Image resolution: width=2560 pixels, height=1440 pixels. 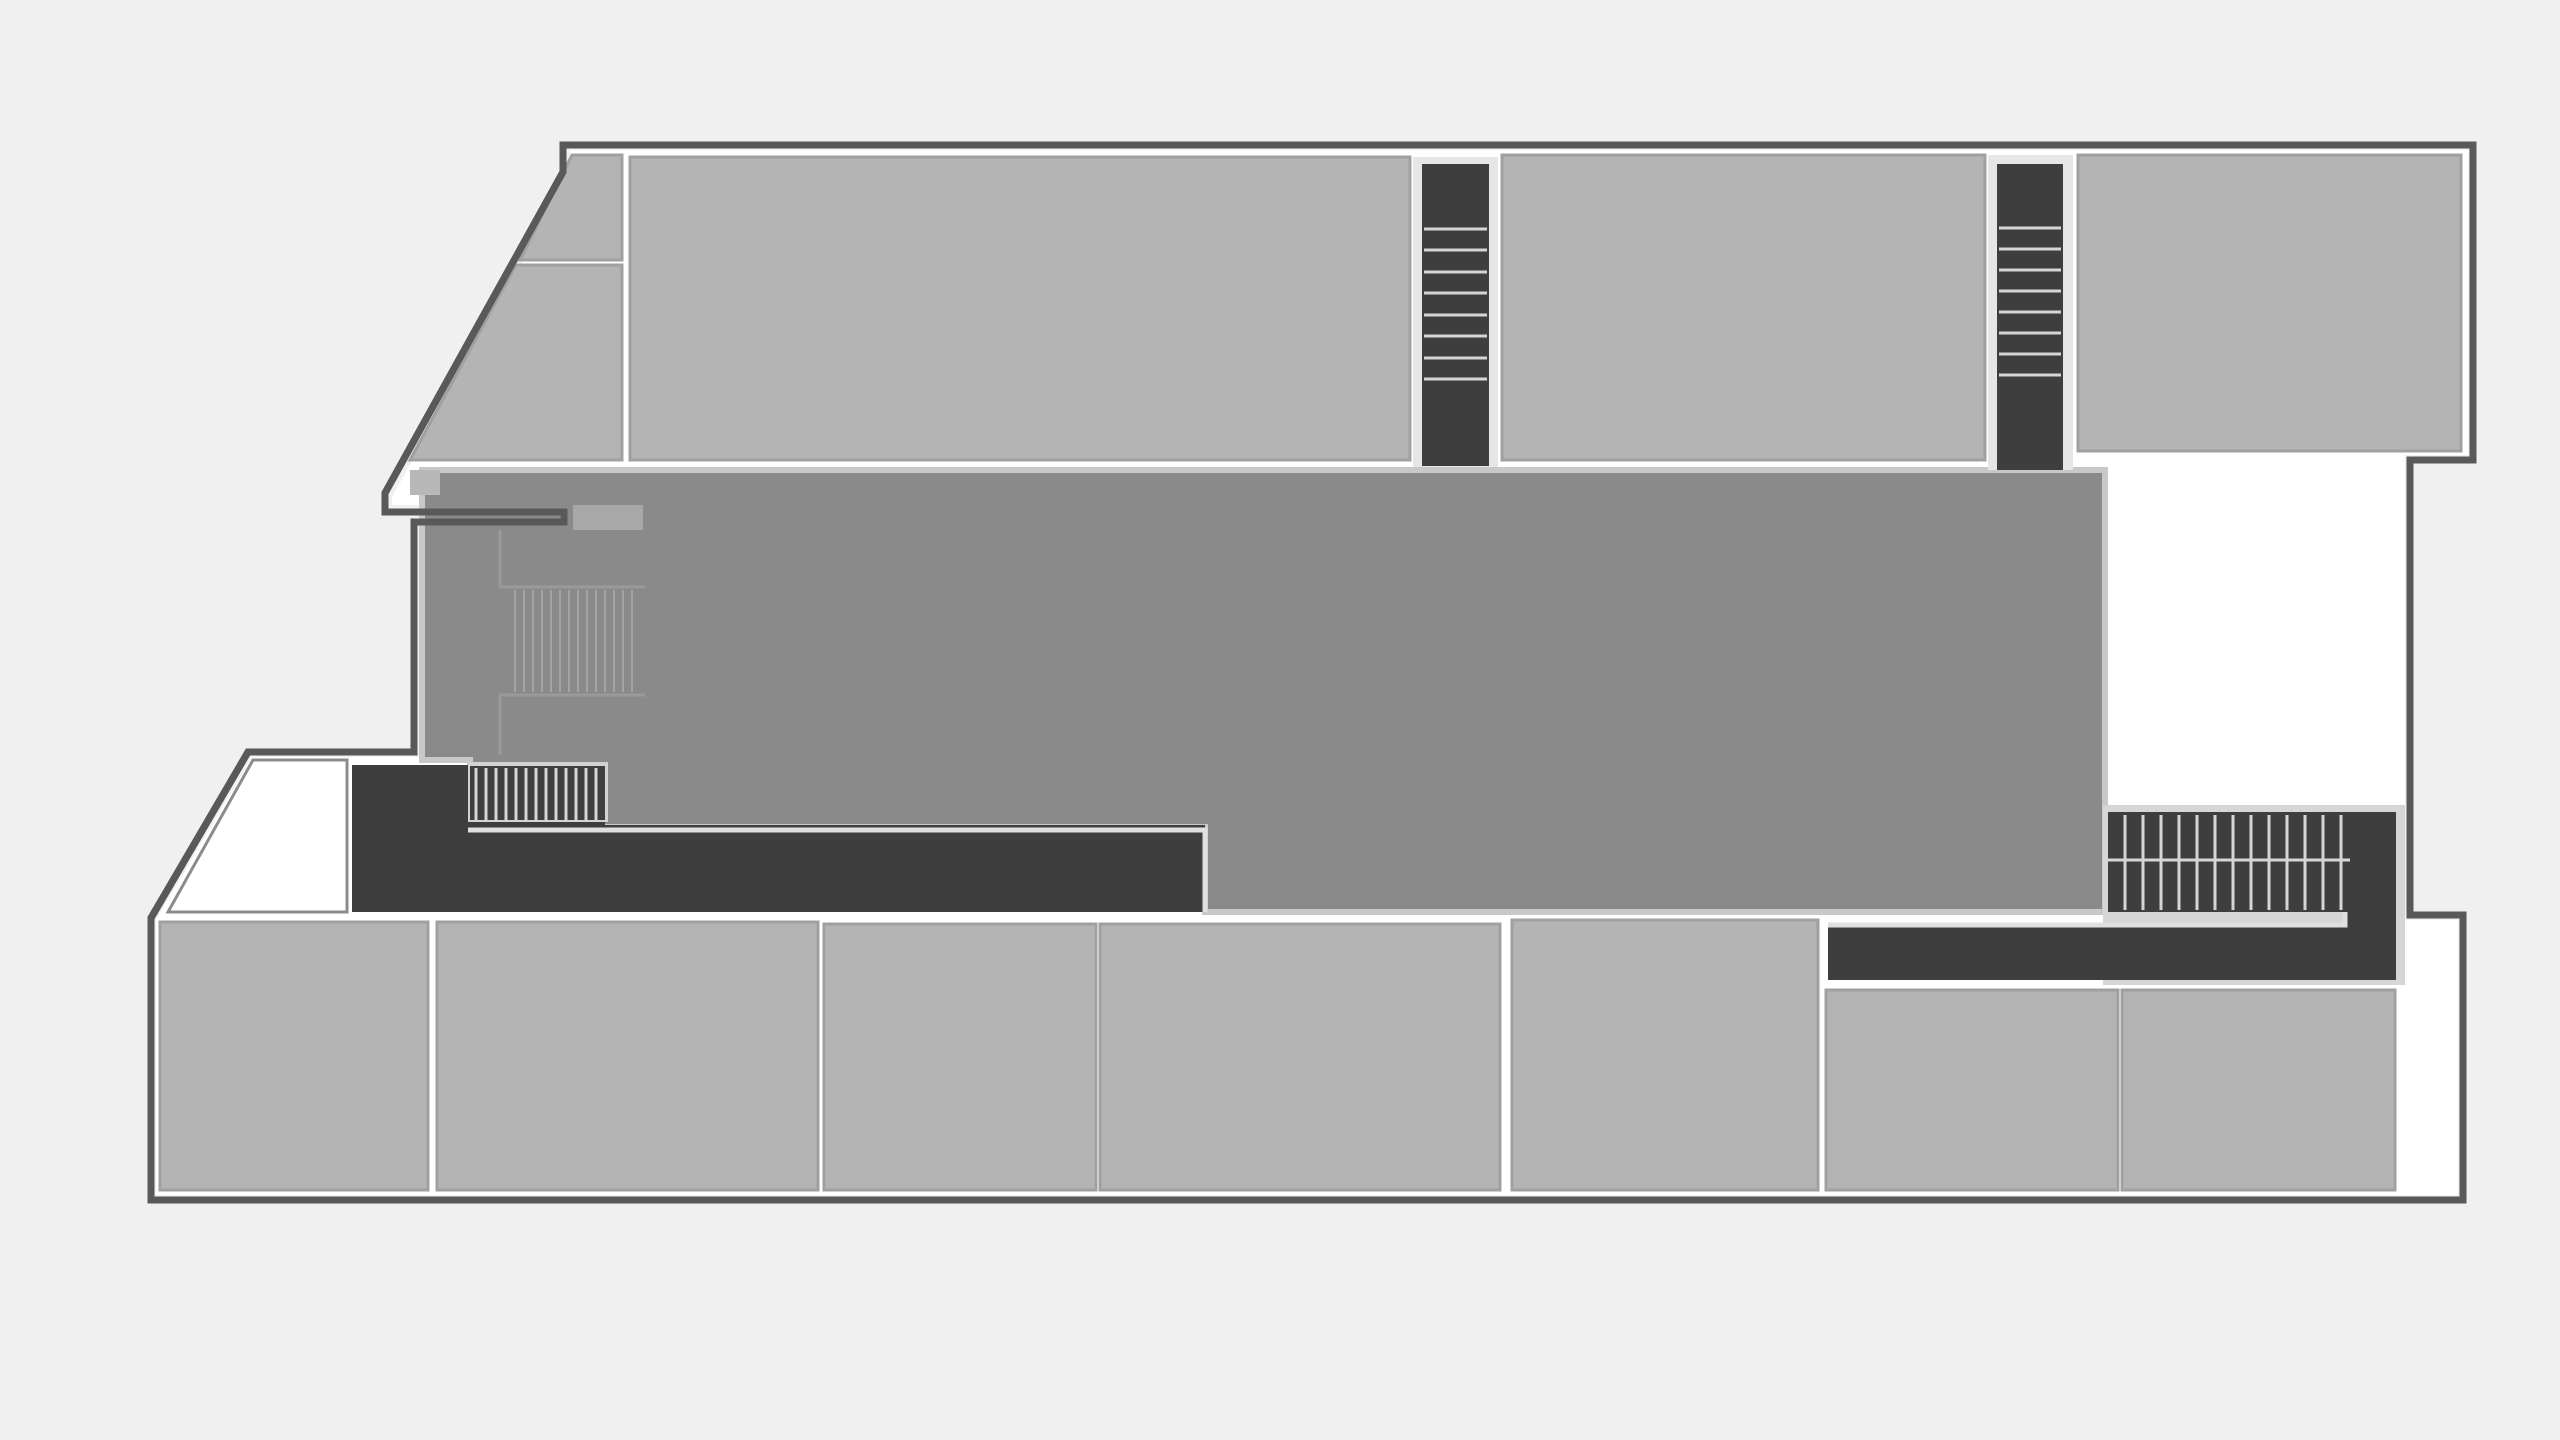 I want to click on stair-block-lower-right, so click(x=2116, y=895).